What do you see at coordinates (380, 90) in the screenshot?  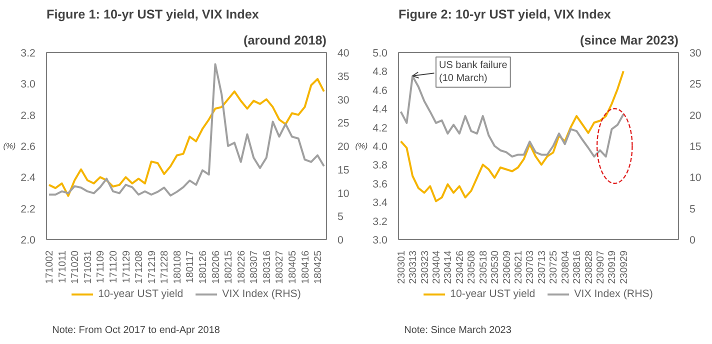 I see `y-tick-label: 4.6` at bounding box center [380, 90].